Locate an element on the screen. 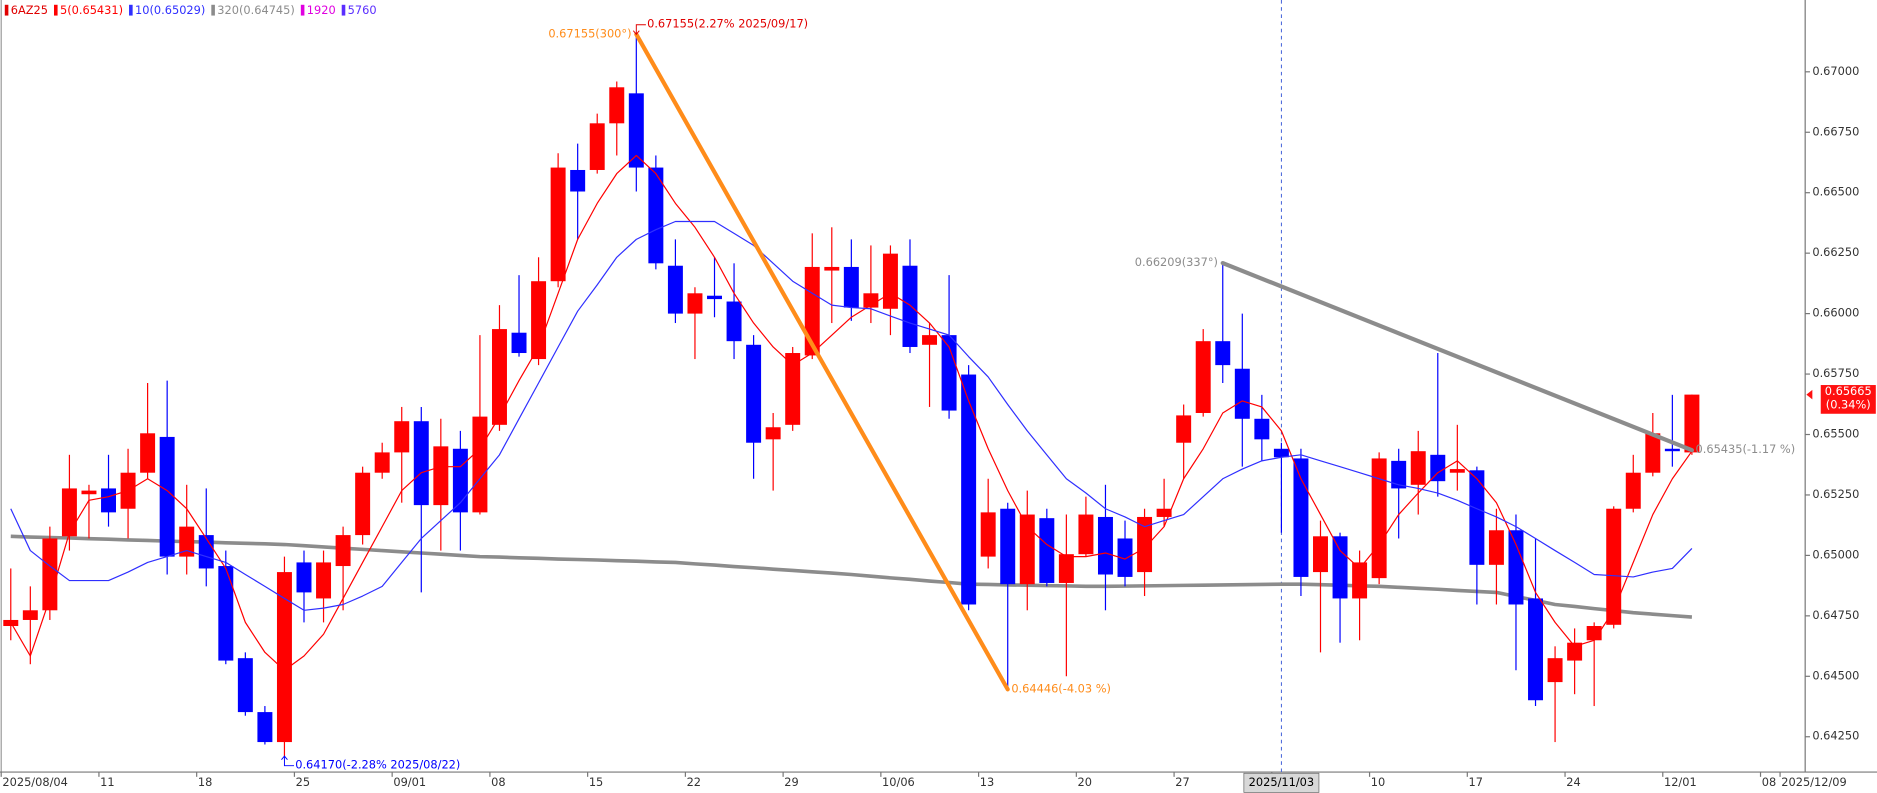 Image resolution: width=1877 pixels, height=793 pixels. legend-entry: 320(0.64745) is located at coordinates (256, 10).